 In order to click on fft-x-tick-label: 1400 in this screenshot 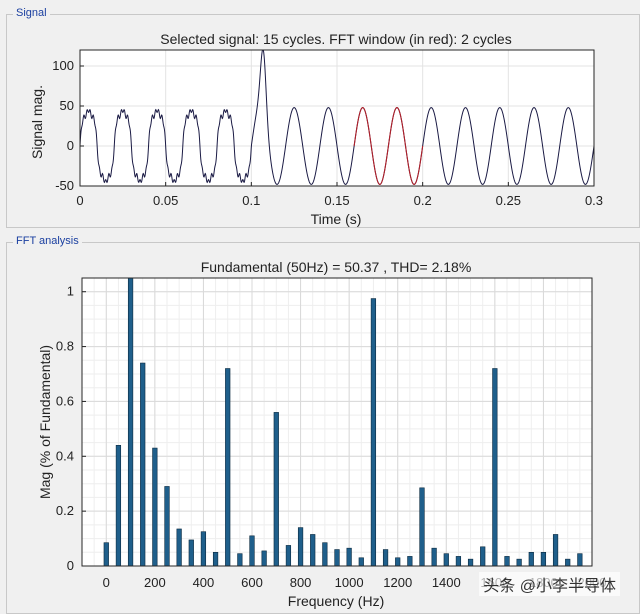, I will do `click(446, 582)`.